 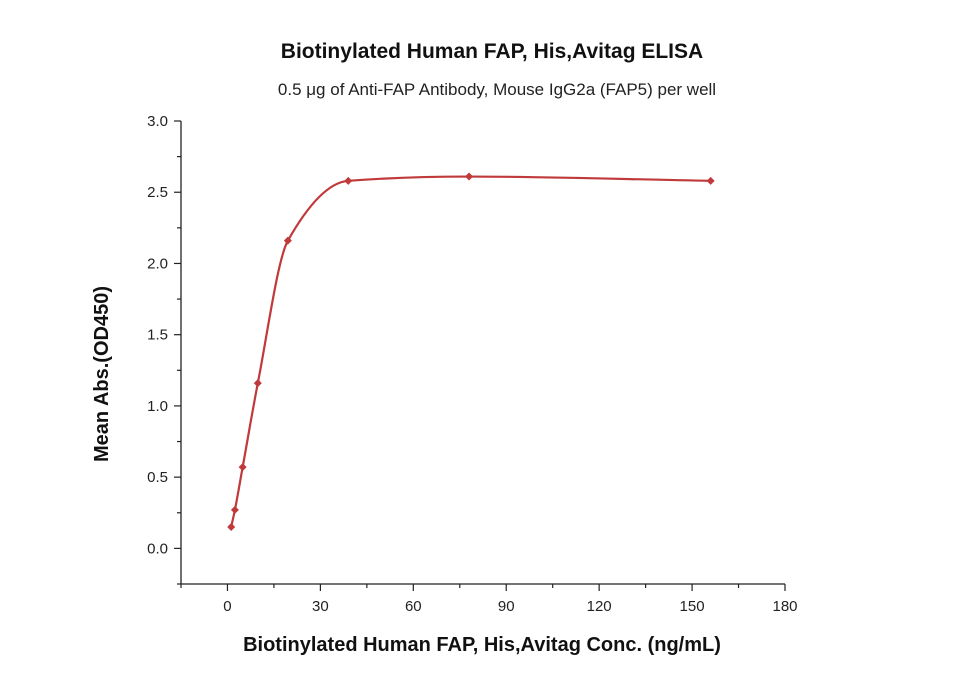 I want to click on y-tick-label: 1.0, so click(x=157, y=406).